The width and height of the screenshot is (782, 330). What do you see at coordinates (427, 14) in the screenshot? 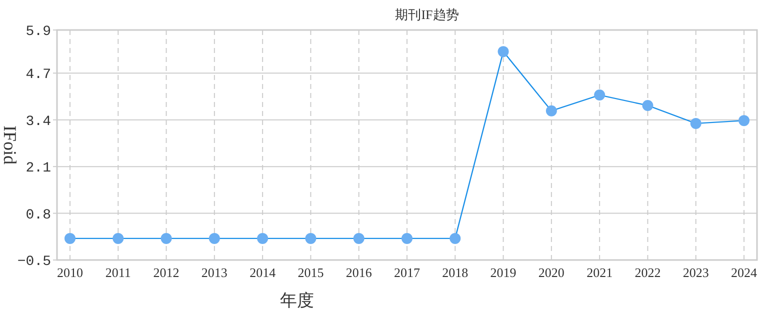
I see `chart-title: 期刊IF趋势` at bounding box center [427, 14].